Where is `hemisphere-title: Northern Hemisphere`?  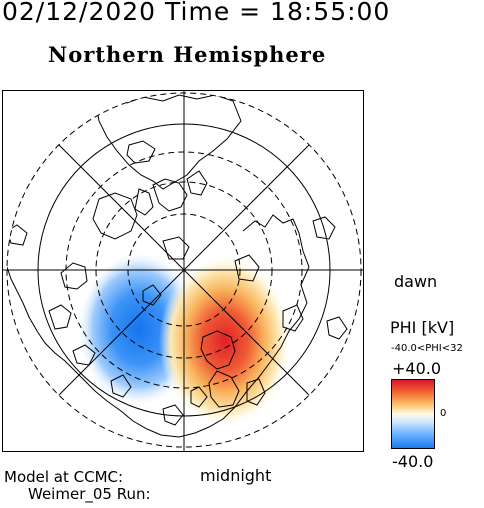
hemisphere-title: Northern Hemisphere is located at coordinates (187, 54).